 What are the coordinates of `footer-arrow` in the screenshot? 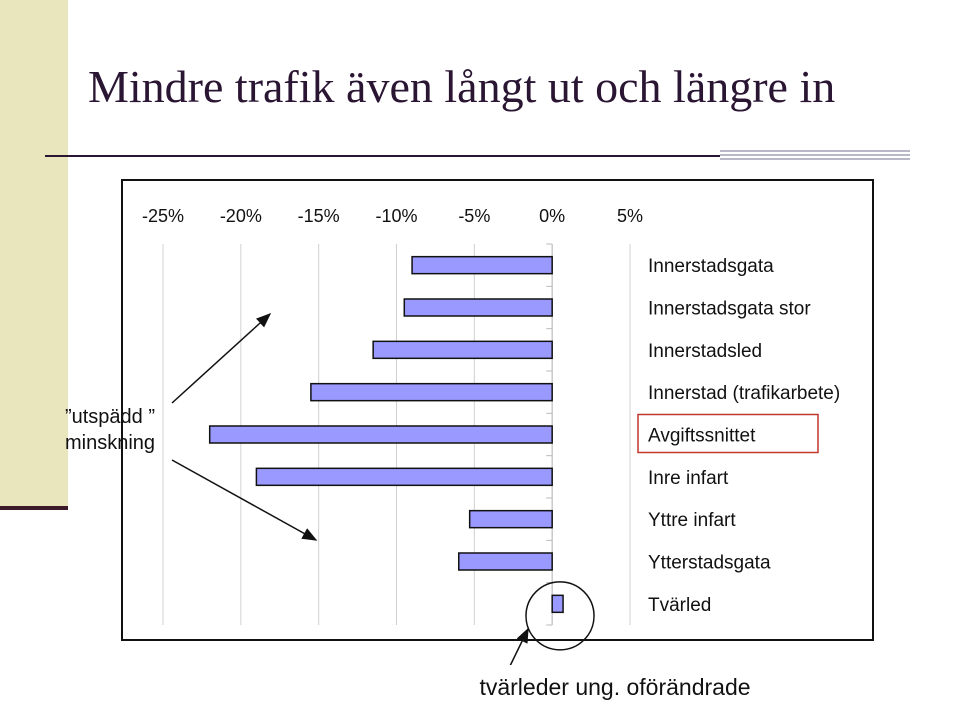 It's located at (519, 647).